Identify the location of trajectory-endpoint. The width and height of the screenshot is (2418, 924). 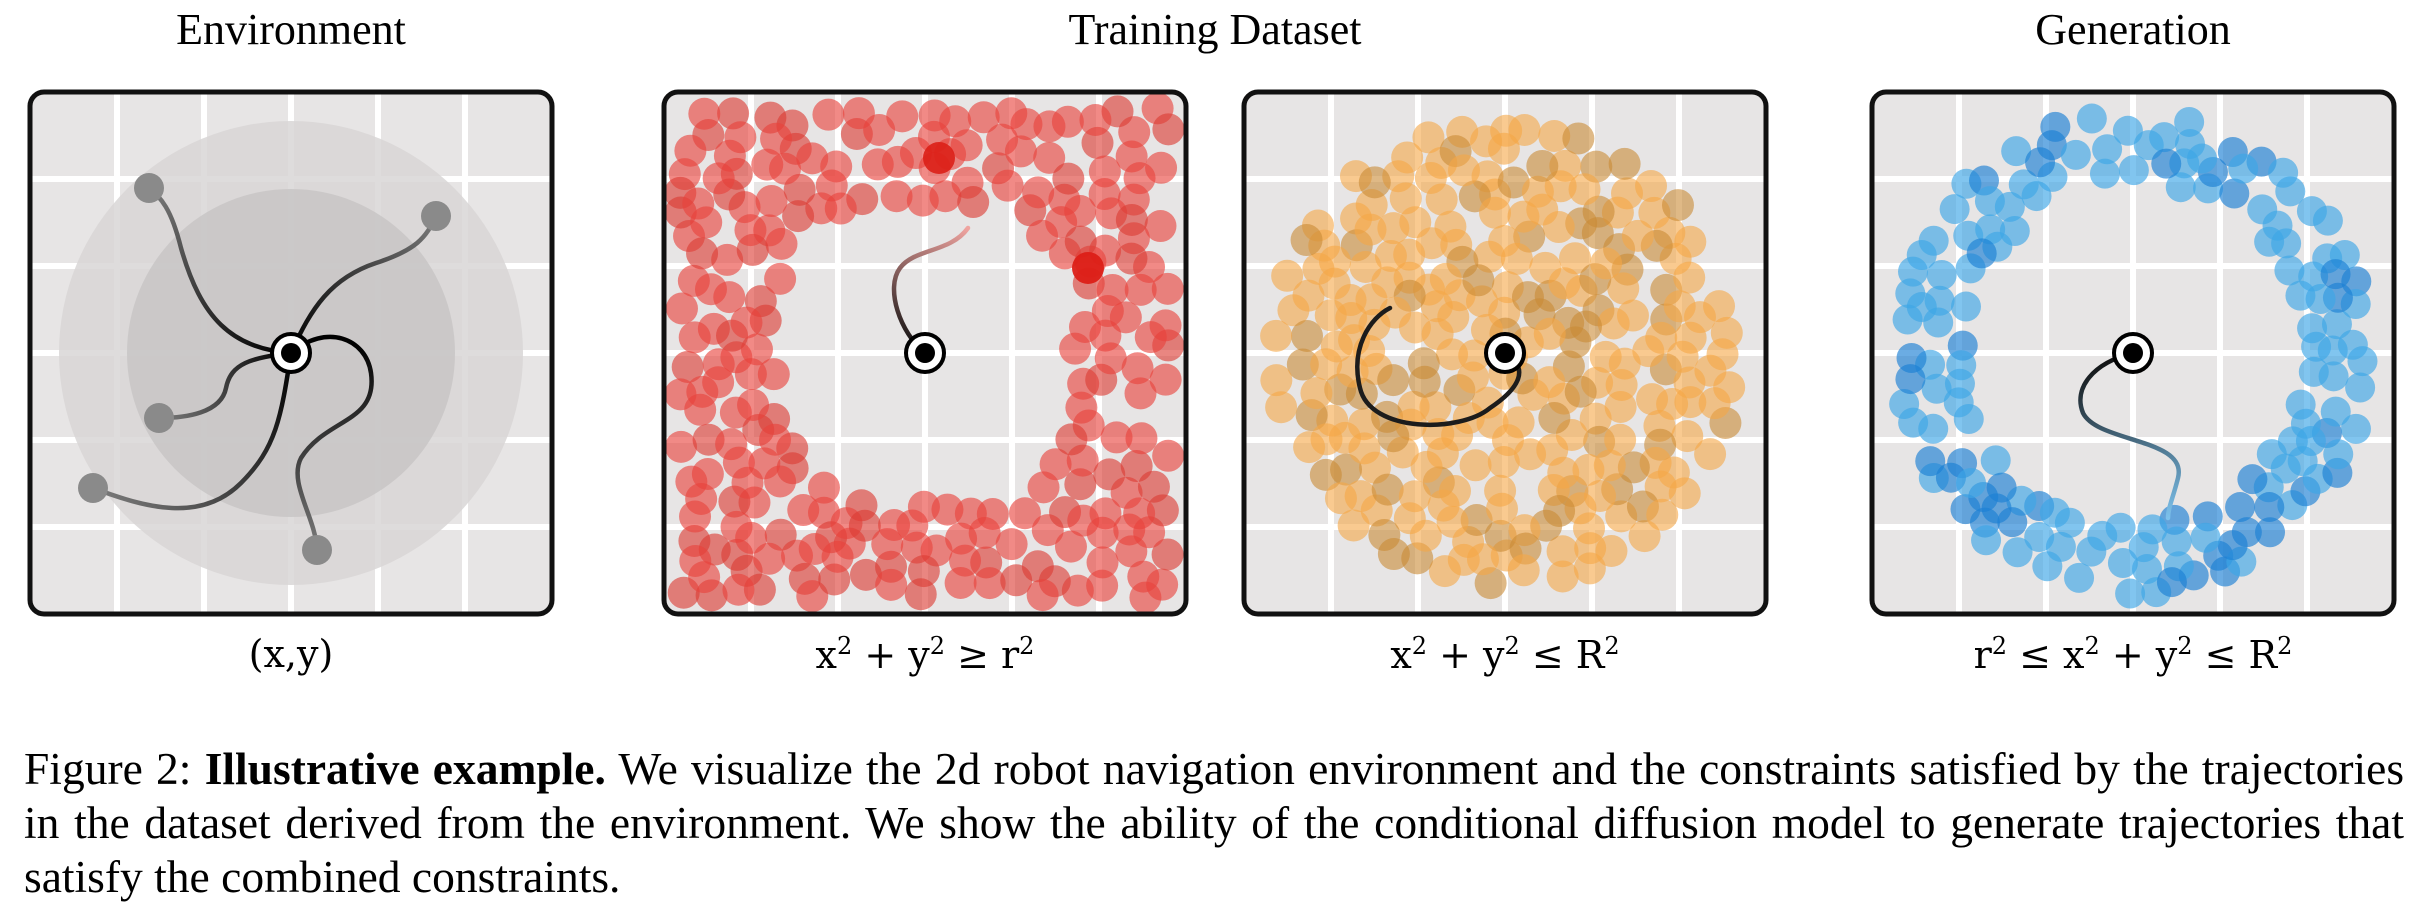
(436, 216).